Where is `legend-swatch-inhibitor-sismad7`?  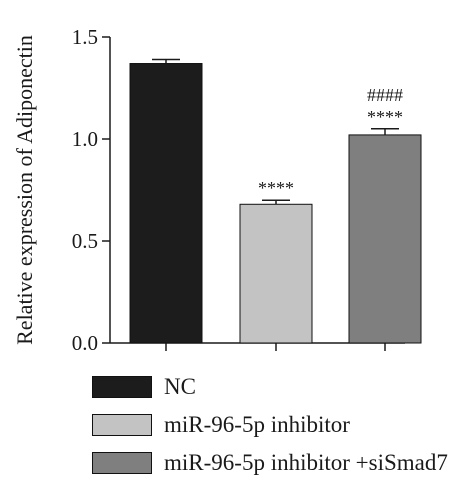 legend-swatch-inhibitor-sismad7 is located at coordinates (122, 463).